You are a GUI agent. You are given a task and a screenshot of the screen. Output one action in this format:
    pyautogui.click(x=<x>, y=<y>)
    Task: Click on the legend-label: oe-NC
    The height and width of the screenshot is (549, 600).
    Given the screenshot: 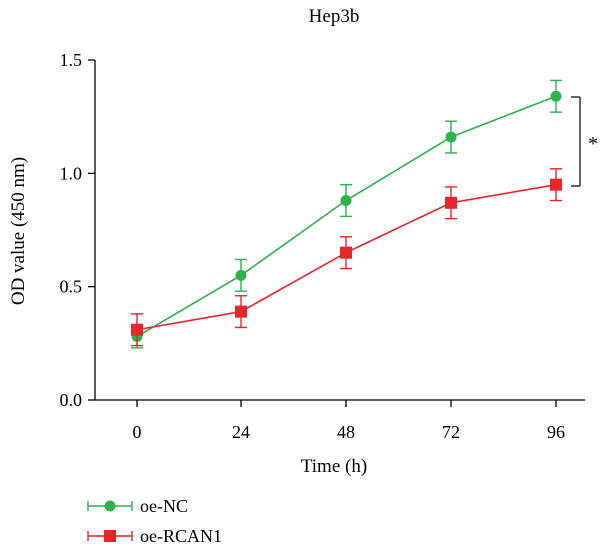 What is the action you would take?
    pyautogui.click(x=164, y=506)
    